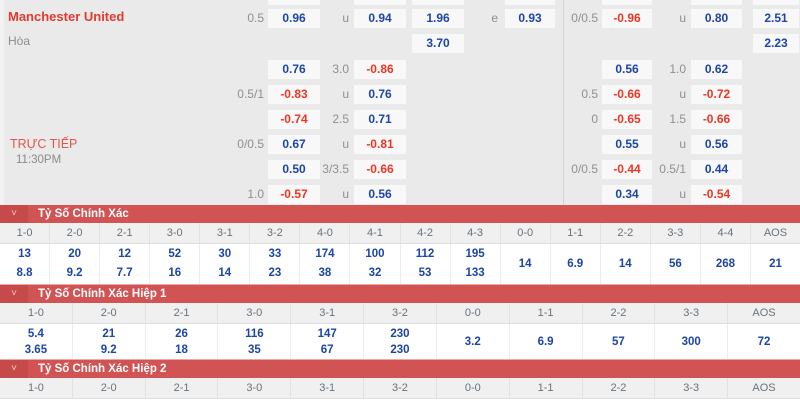  Describe the element at coordinates (473, 388) in the screenshot. I see `score-column-header: 0-0` at that location.